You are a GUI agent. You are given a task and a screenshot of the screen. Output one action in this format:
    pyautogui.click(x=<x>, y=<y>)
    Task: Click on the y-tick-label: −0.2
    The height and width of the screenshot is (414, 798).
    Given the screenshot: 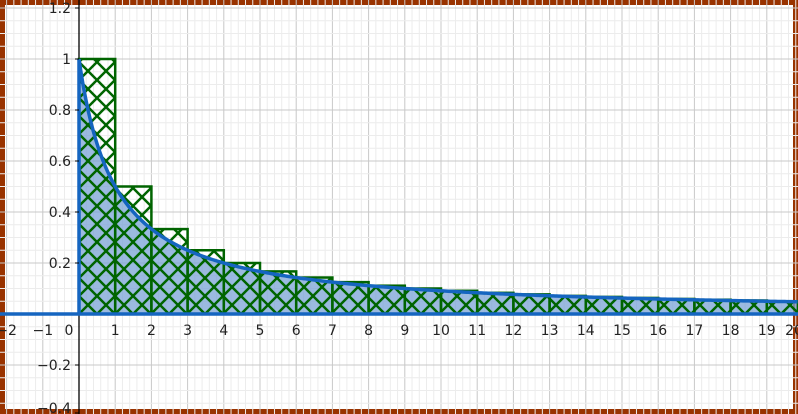 What is the action you would take?
    pyautogui.click(x=54, y=366)
    